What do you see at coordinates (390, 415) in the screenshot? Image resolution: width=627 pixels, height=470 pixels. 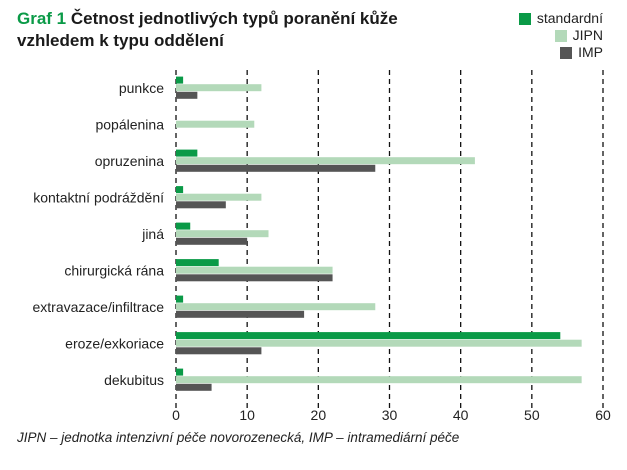 I see `x-tick-label: 30` at bounding box center [390, 415].